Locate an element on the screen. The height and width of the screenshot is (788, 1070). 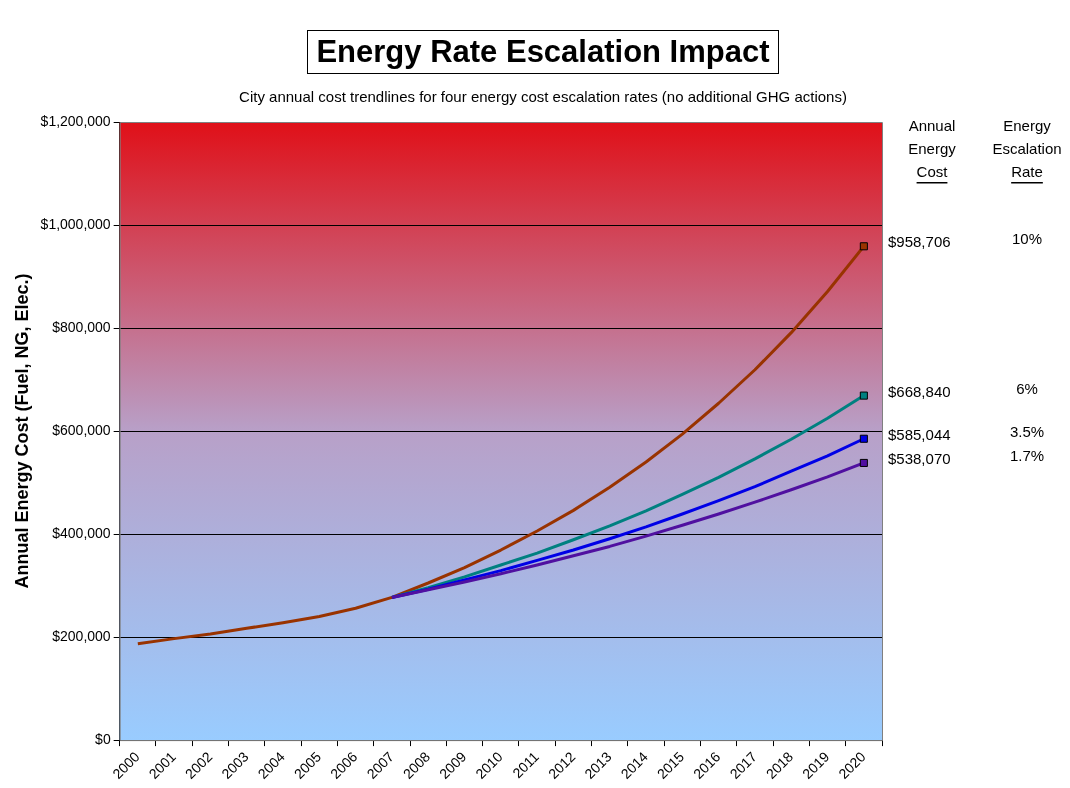
data-label: $958,706 is located at coordinates (919, 242).